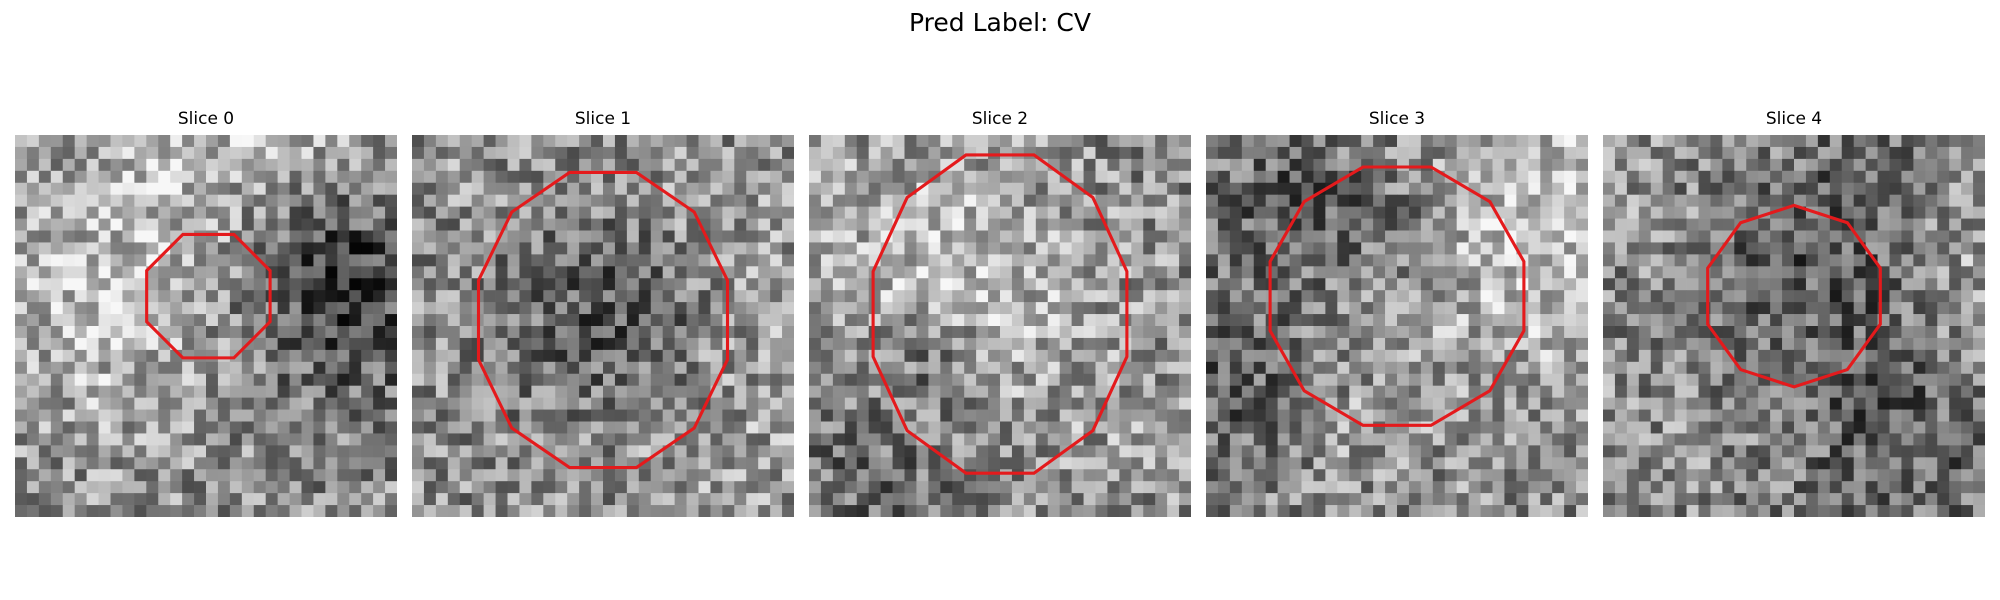 The image size is (2000, 600). Describe the element at coordinates (206, 119) in the screenshot. I see `slice-title: Slice 0` at that location.